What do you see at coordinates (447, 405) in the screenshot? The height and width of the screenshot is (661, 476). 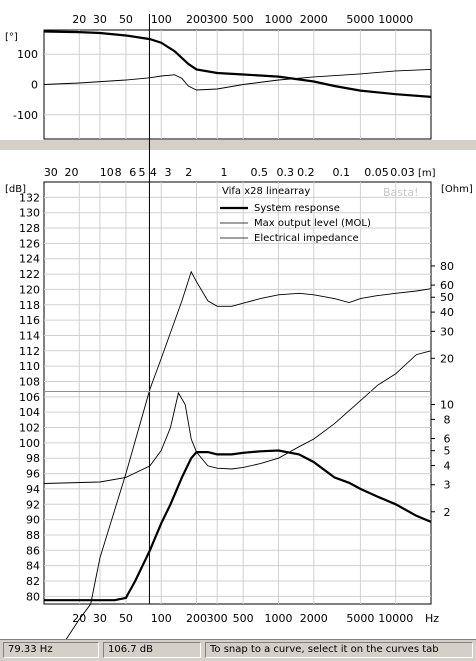 I see `impedance-tick-label: 10` at bounding box center [447, 405].